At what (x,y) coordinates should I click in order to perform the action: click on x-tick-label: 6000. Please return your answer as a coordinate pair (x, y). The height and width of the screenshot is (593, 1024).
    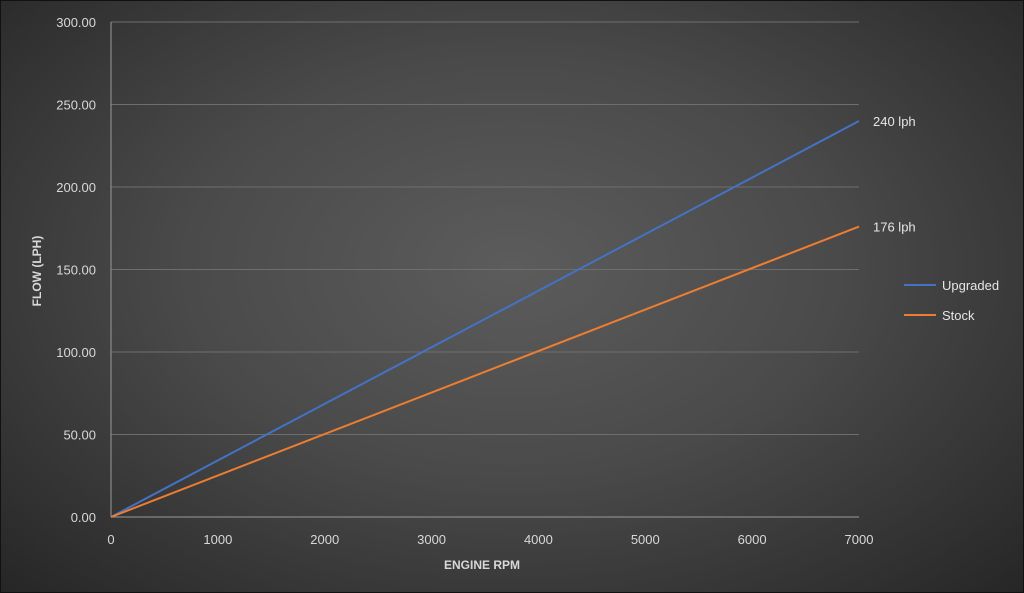
    Looking at the image, I should click on (752, 539).